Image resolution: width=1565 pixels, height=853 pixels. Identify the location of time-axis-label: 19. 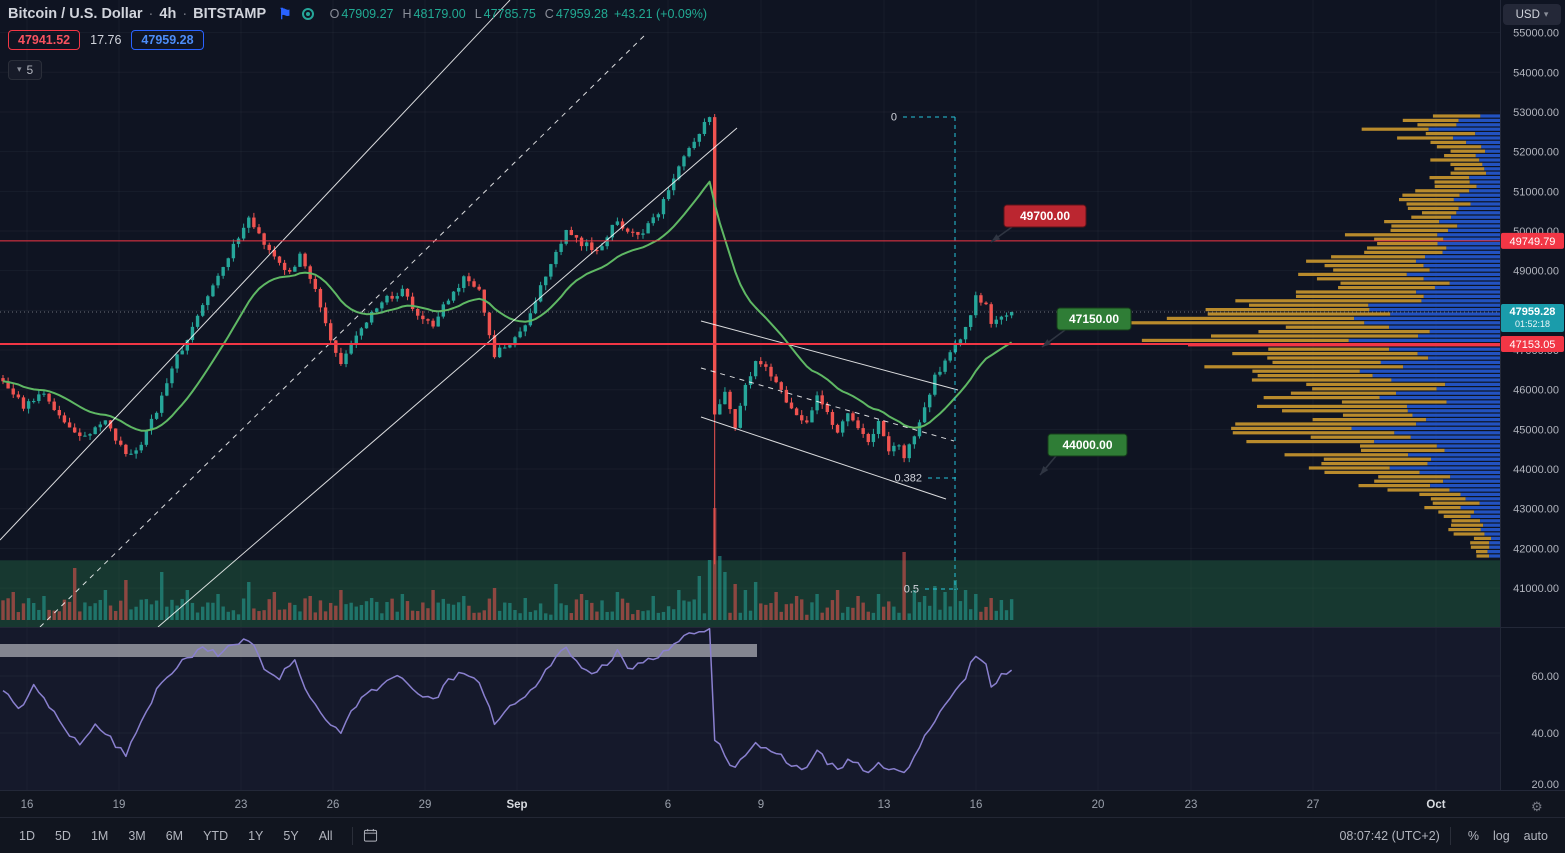
(119, 805).